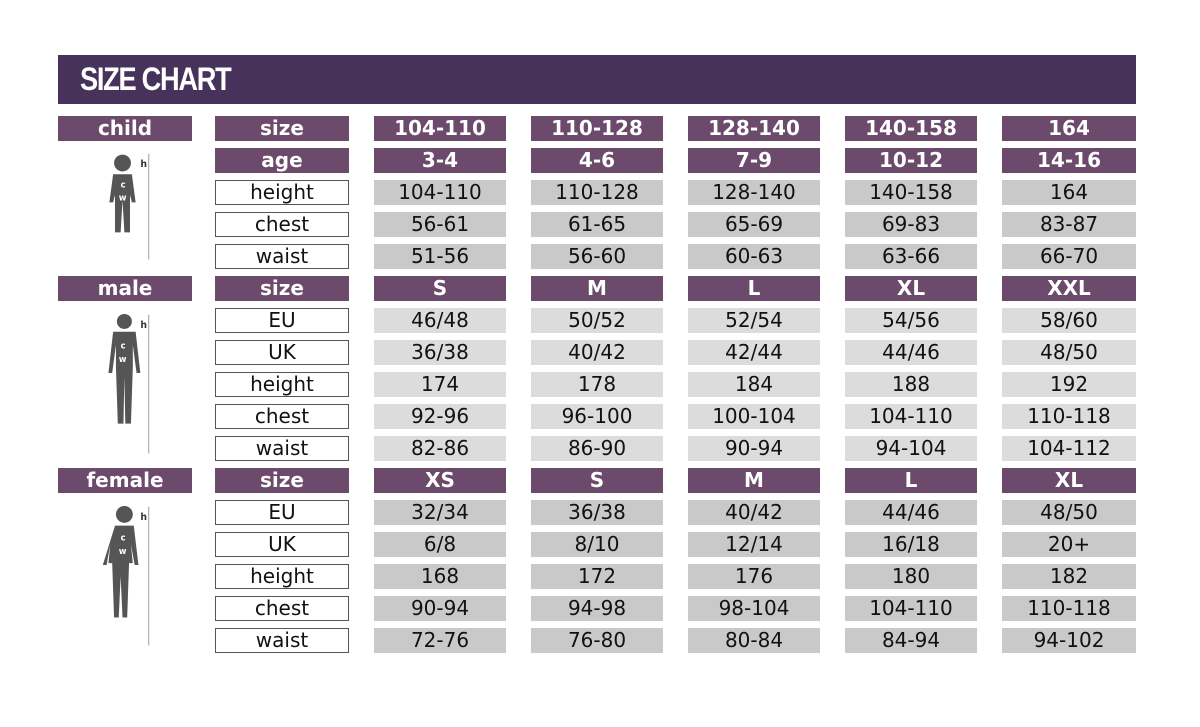 The height and width of the screenshot is (727, 1200). What do you see at coordinates (754, 256) in the screenshot?
I see `table-cell: 60-63` at bounding box center [754, 256].